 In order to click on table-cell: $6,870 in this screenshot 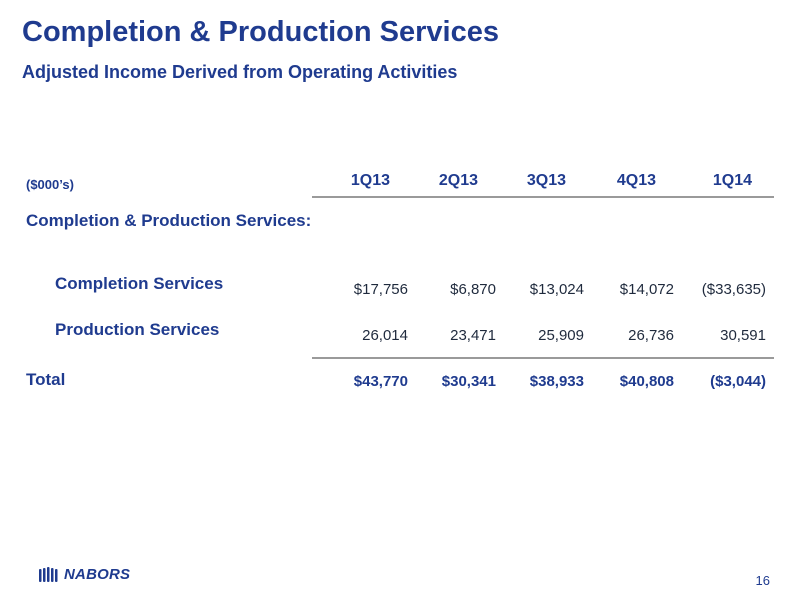, I will do `click(473, 289)`.